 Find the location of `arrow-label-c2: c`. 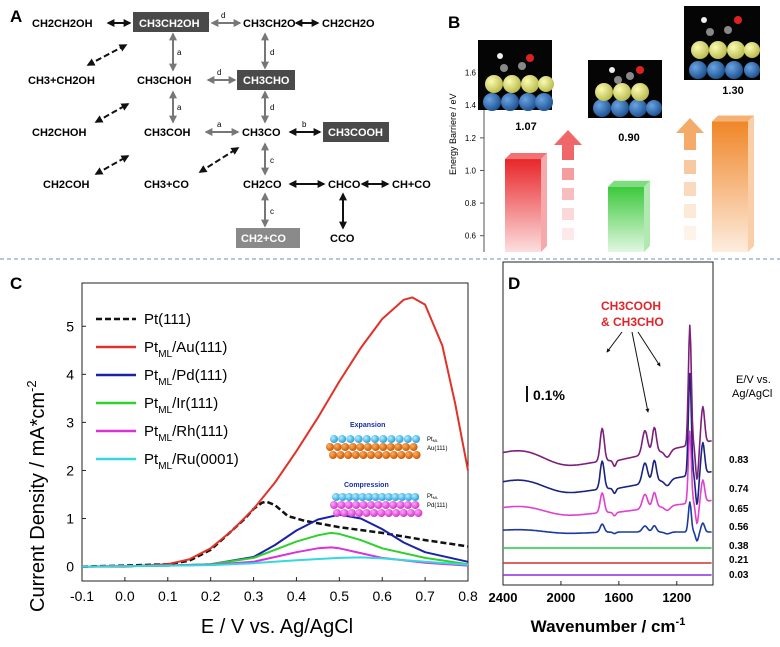

arrow-label-c2: c is located at coordinates (272, 211).